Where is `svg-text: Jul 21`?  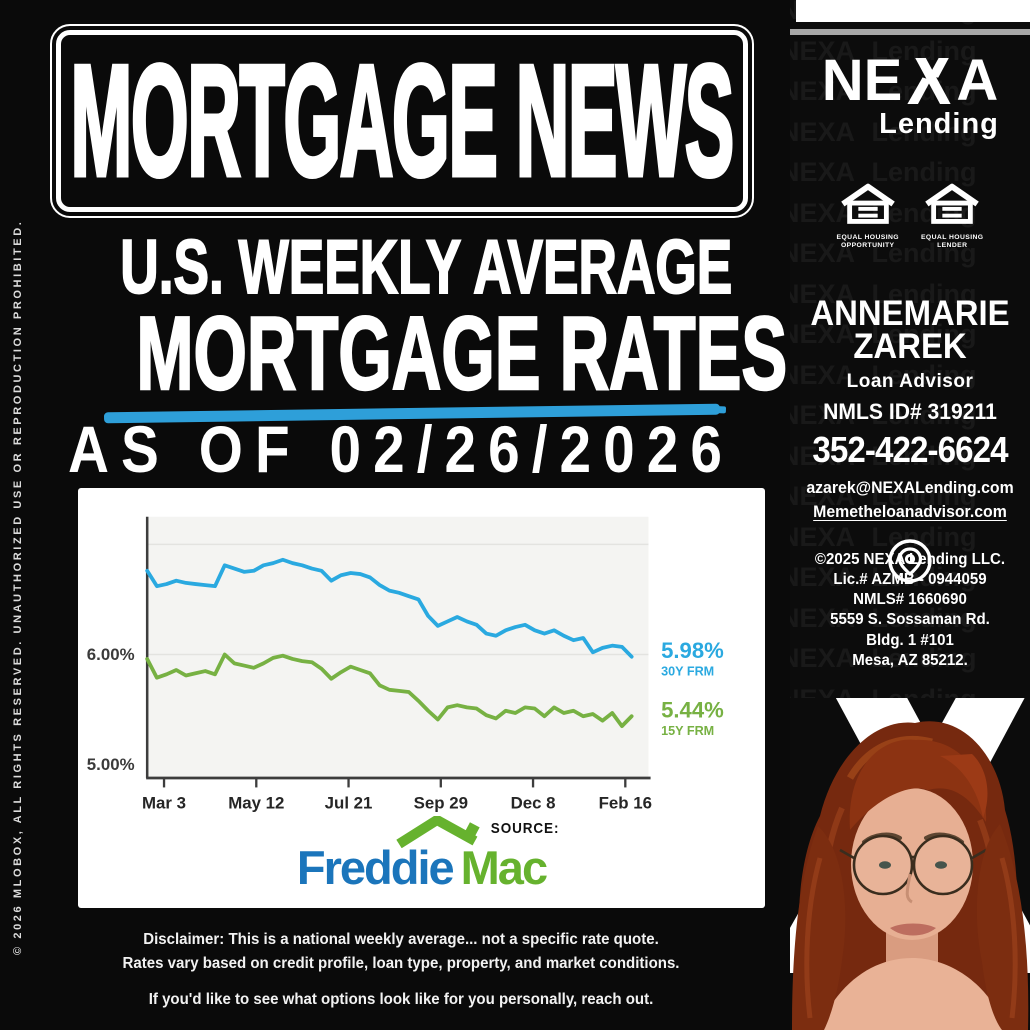 svg-text: Jul 21 is located at coordinates (349, 802).